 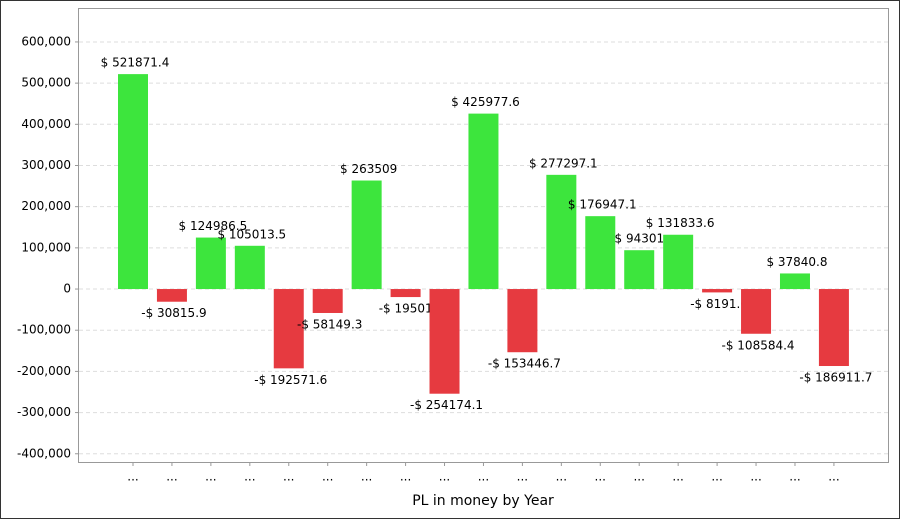 I want to click on value-label: -$ 58149.3, so click(x=329, y=324).